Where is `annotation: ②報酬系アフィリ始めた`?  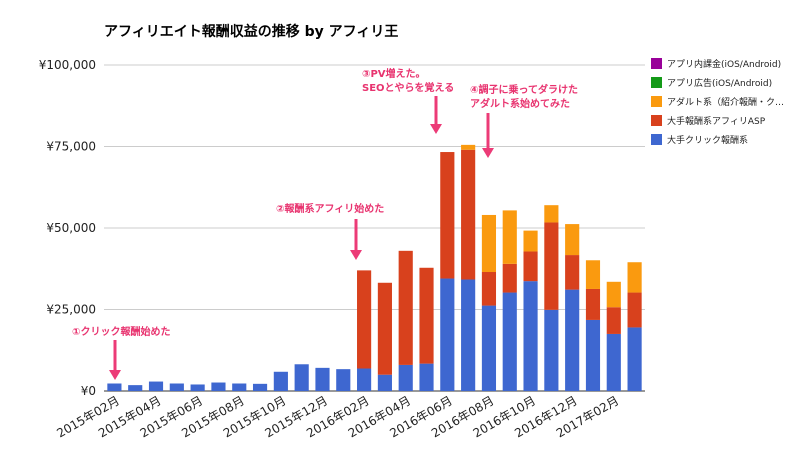
annotation: ②報酬系アフィリ始めた is located at coordinates (330, 231).